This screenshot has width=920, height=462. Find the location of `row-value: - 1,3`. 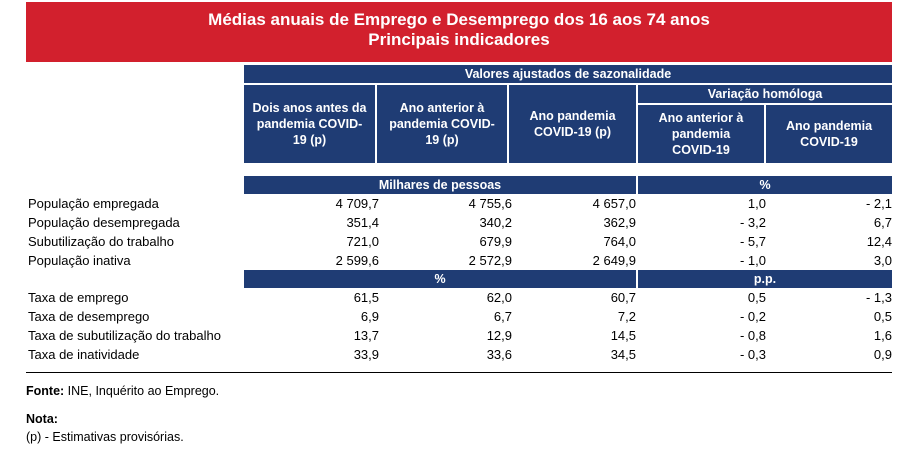

row-value: - 1,3 is located at coordinates (878, 297).